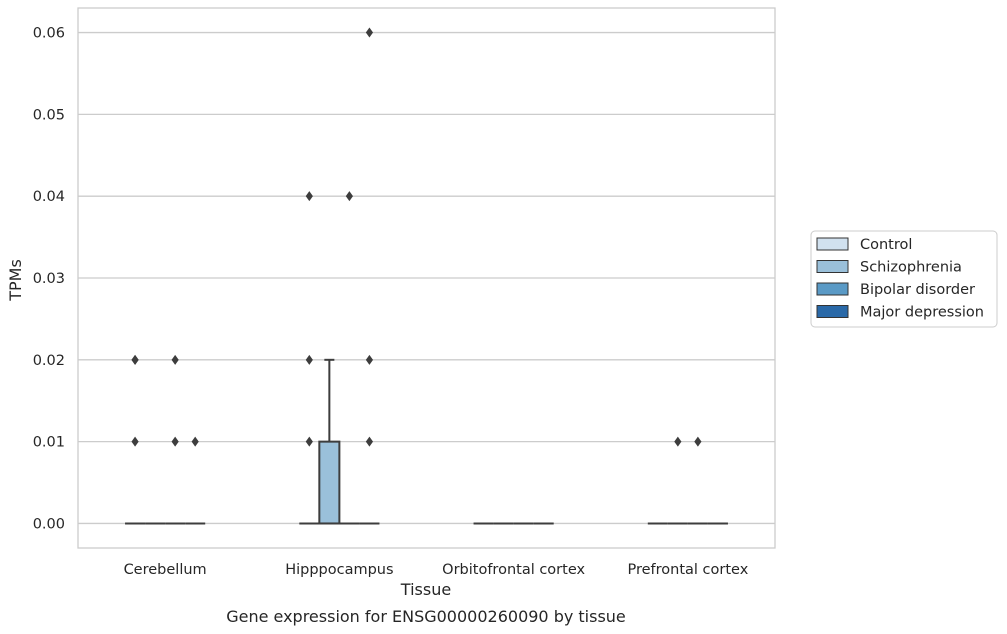  Describe the element at coordinates (49, 361) in the screenshot. I see `y-tick-label: 0.02` at that location.